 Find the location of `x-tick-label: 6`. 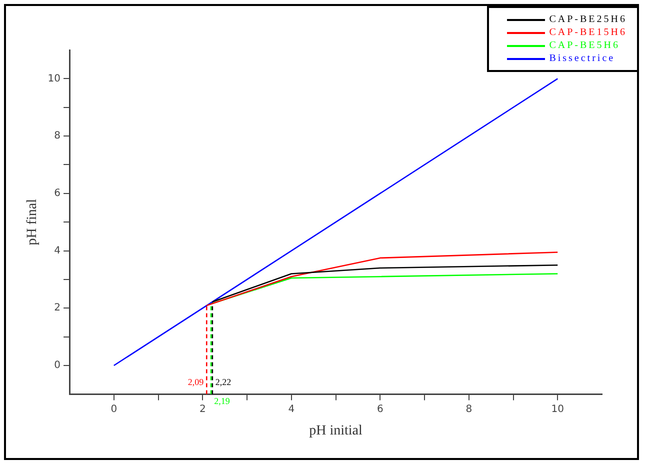

x-tick-label: 6 is located at coordinates (380, 409).